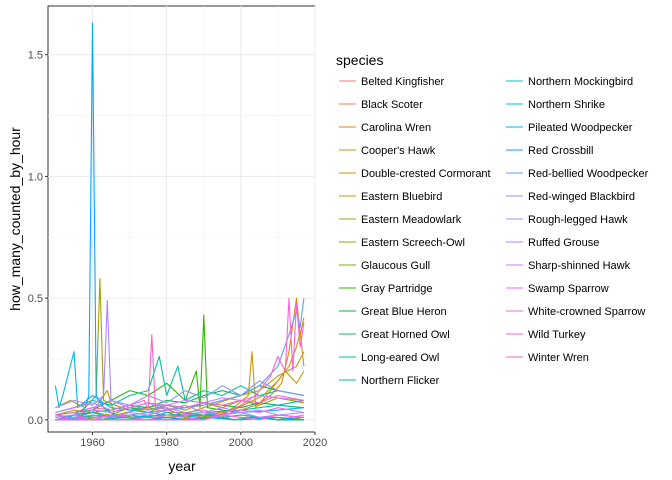  What do you see at coordinates (179, 417) in the screenshot?
I see `series-line-white-crowned-sparrow` at bounding box center [179, 417].